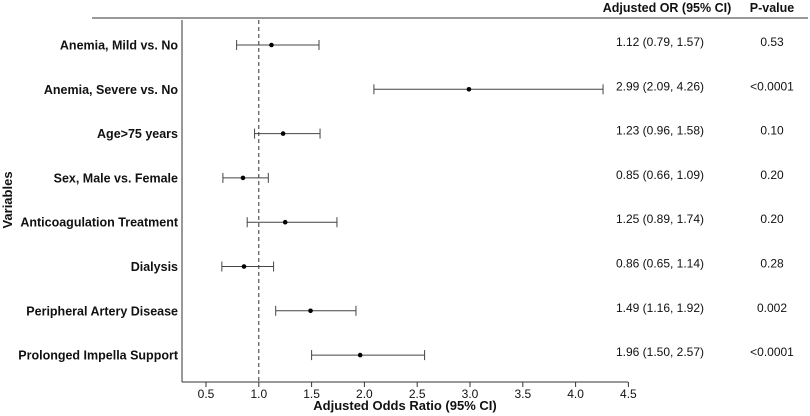  I want to click on p-value-column-header: P-value, so click(772, 8).